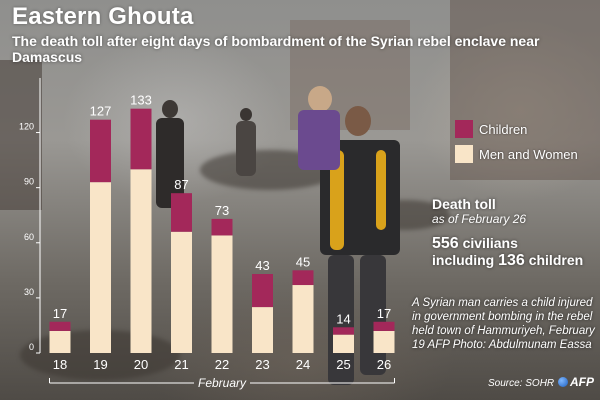  I want to click on x-tick-label: 20, so click(141, 364).